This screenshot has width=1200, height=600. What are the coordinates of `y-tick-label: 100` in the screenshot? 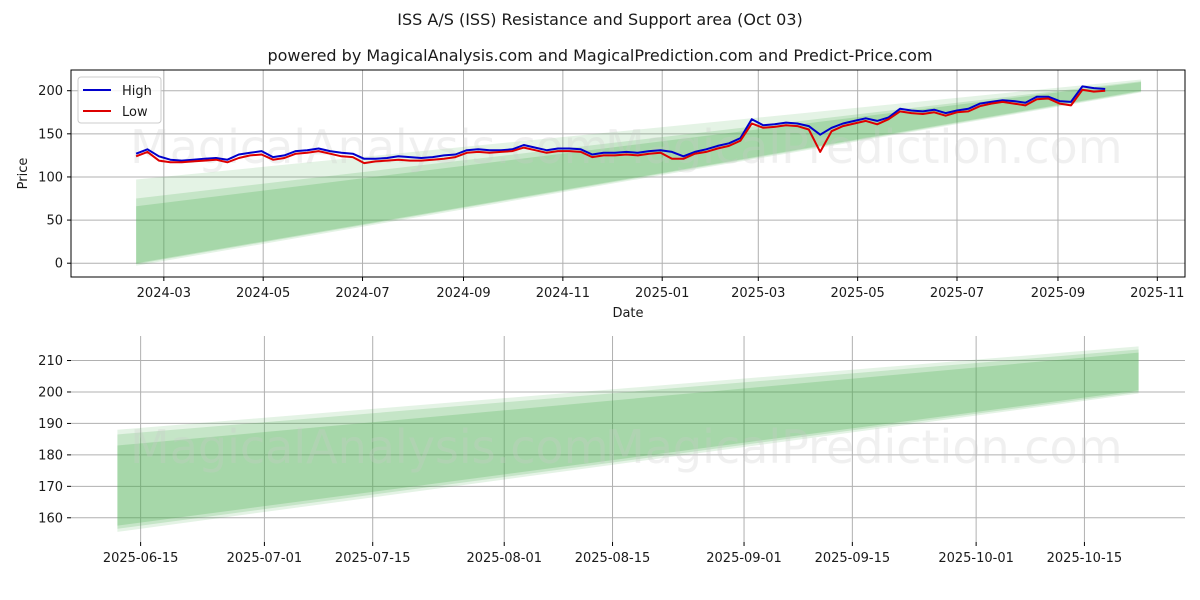 It's located at (50, 177).